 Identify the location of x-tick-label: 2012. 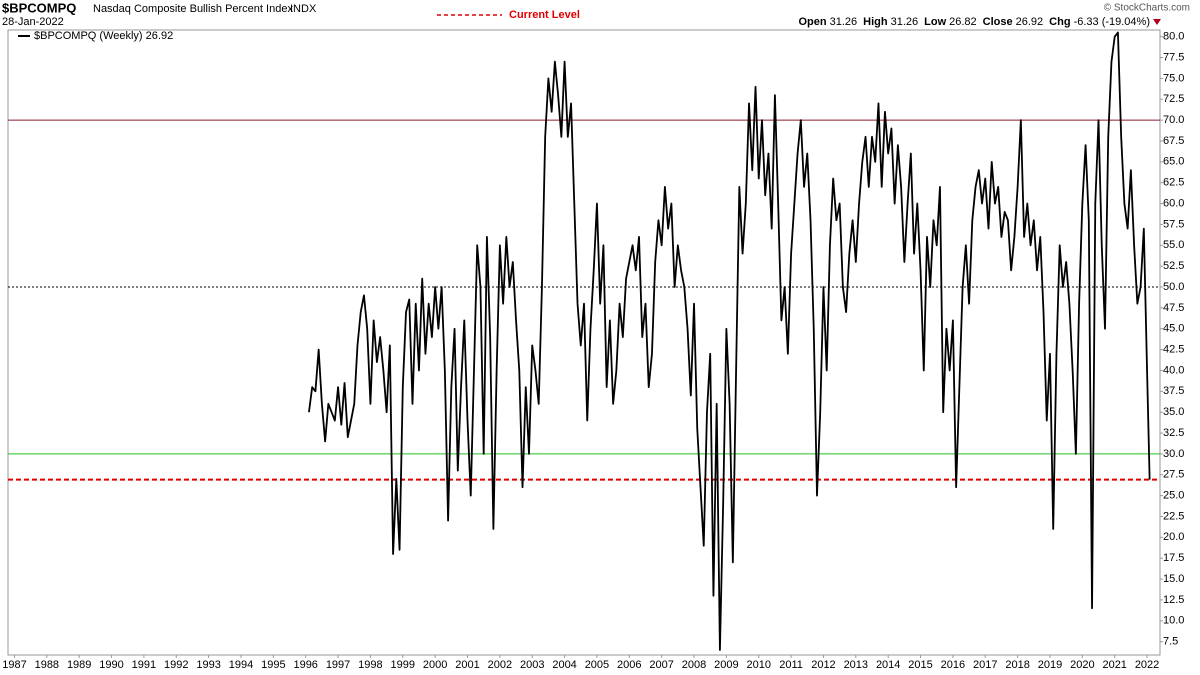
(823, 665).